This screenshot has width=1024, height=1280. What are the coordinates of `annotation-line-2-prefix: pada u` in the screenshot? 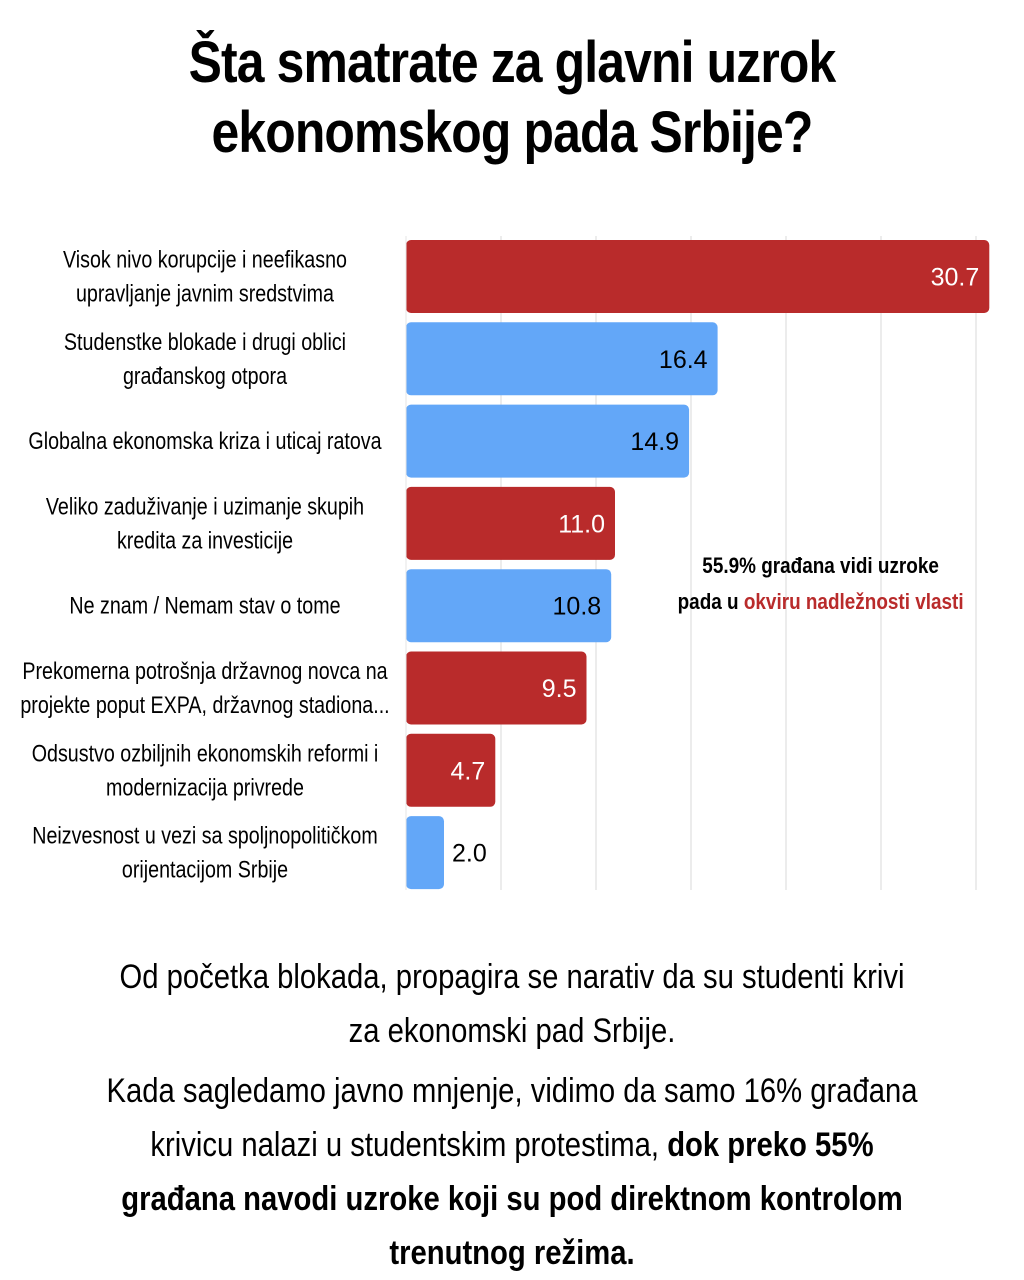 It's located at (710, 601).